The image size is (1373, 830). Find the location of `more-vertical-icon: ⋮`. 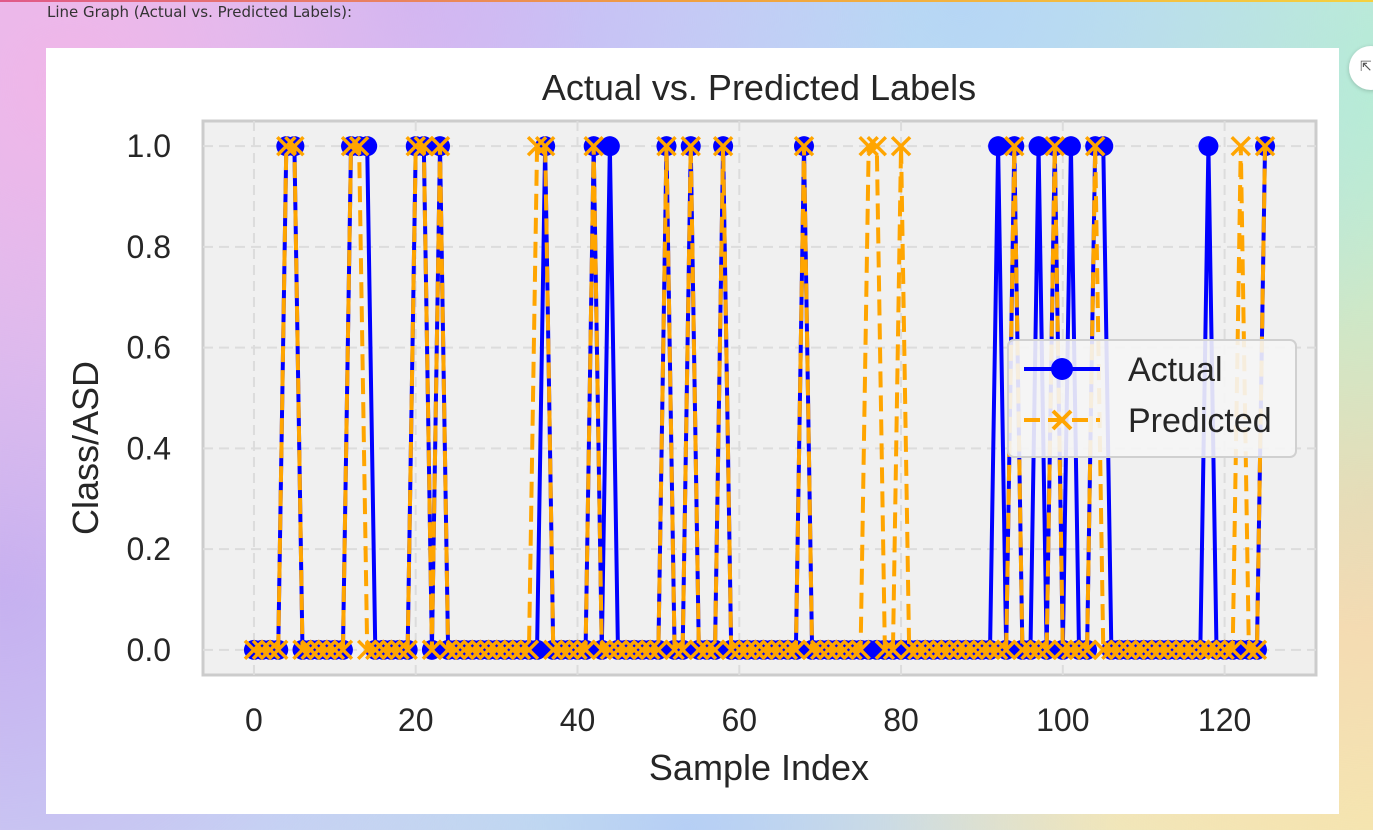

more-vertical-icon: ⋮ is located at coordinates (1370, 30).